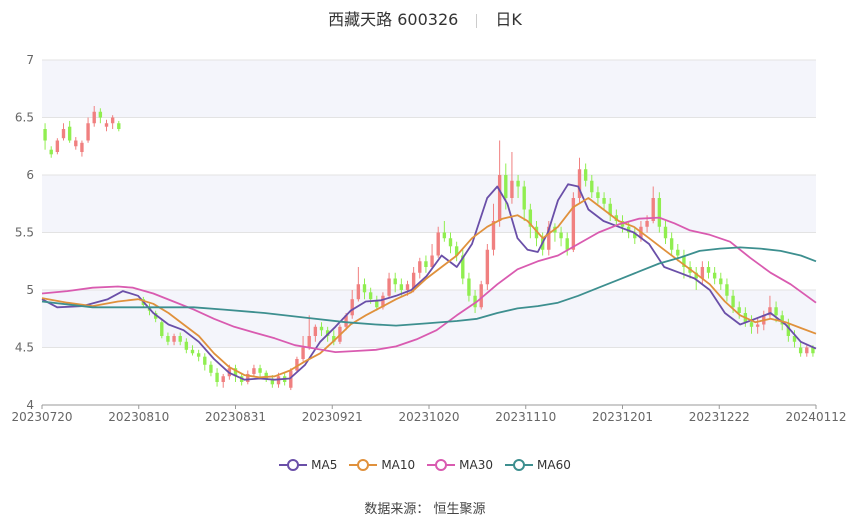 The width and height of the screenshot is (850, 517). I want to click on legend: MA5 MA10 MA30 MA60, so click(425, 466).